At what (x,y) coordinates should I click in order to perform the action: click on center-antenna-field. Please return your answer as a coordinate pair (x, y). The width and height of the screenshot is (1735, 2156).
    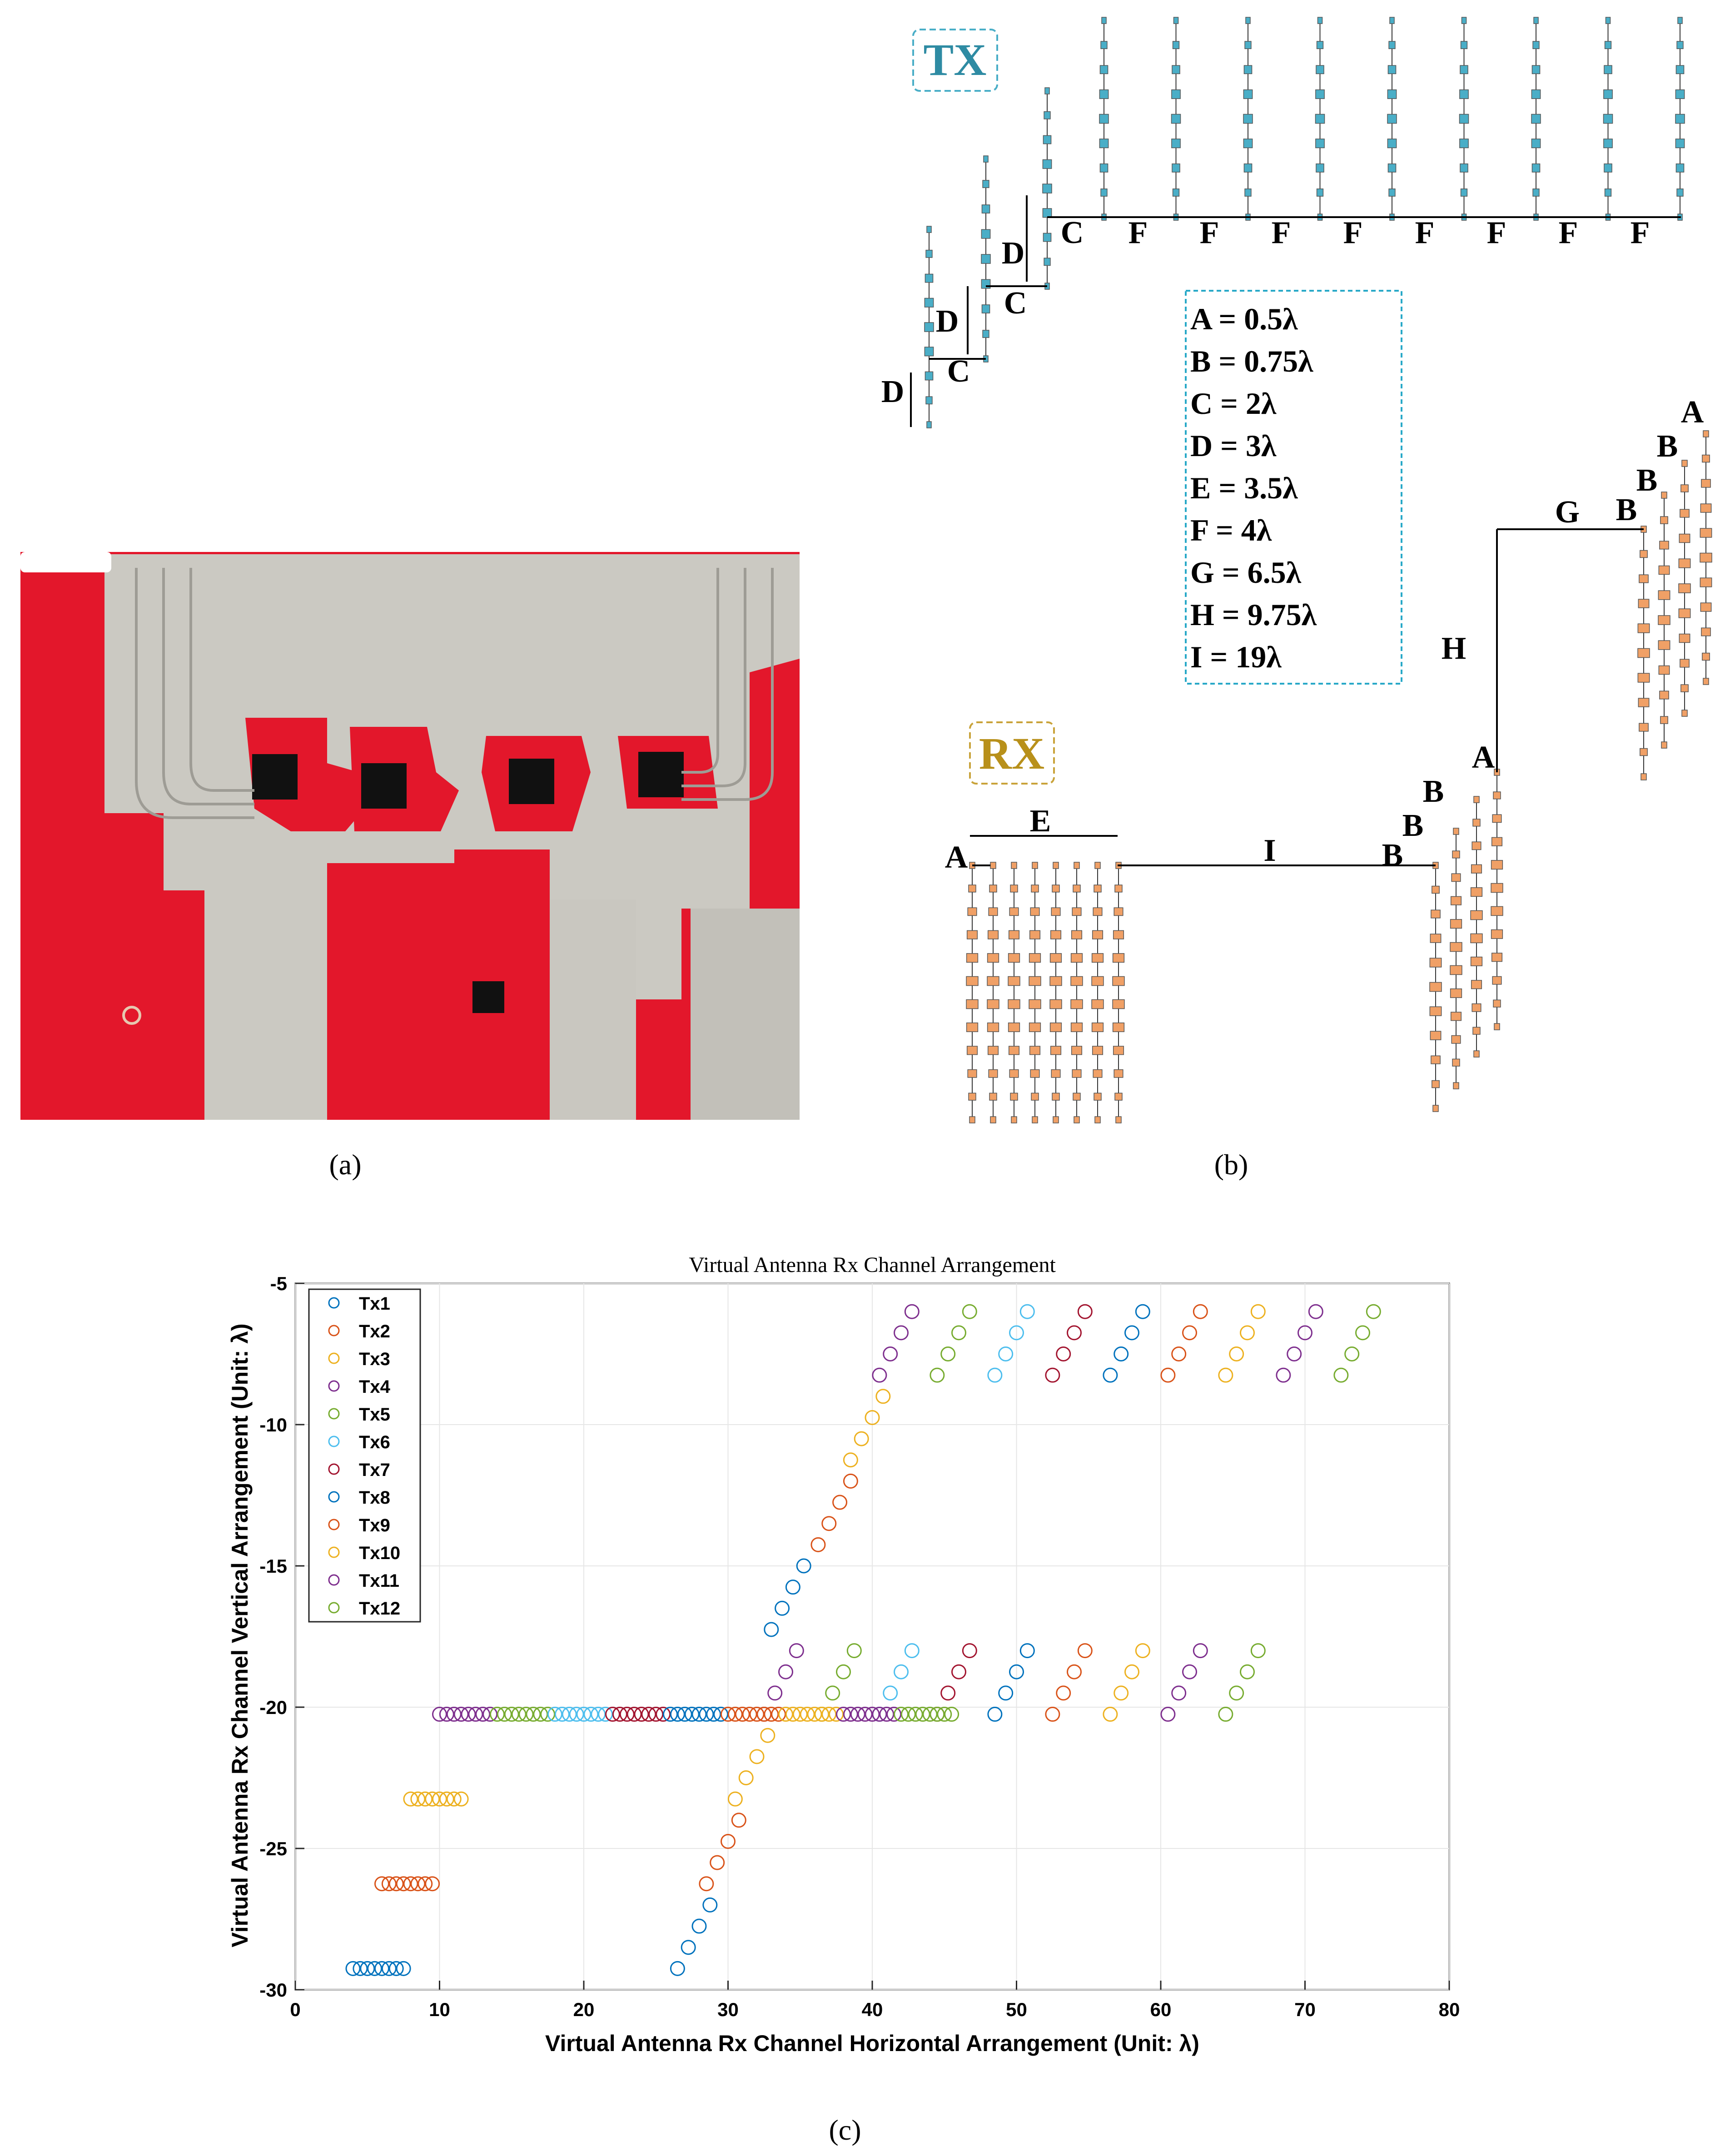
    Looking at the image, I should click on (593, 1009).